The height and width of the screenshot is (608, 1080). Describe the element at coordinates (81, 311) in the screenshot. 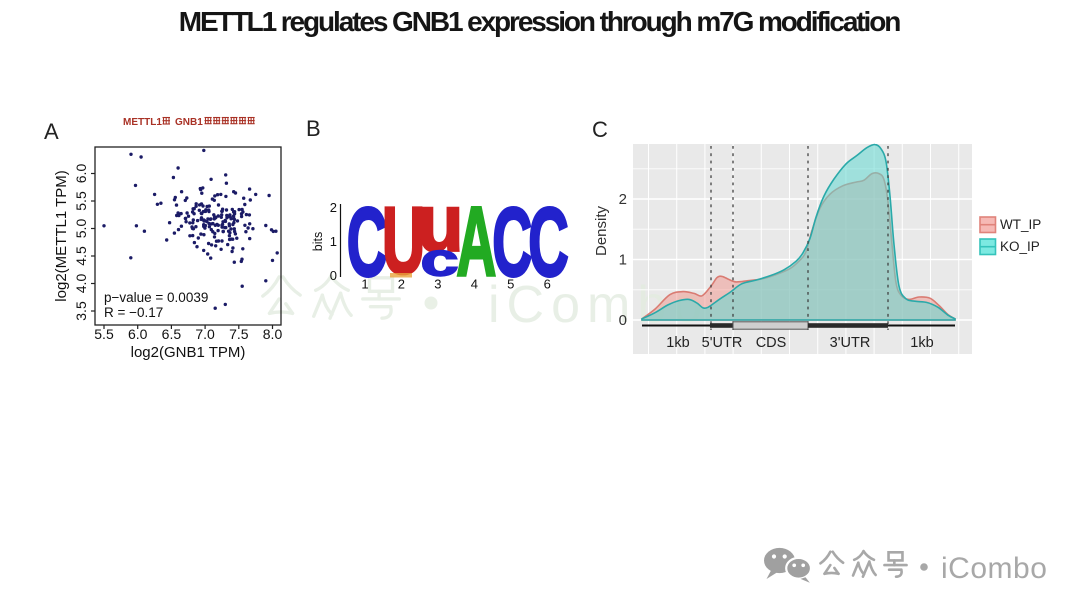

I see `svg-text: 3.5` at that location.